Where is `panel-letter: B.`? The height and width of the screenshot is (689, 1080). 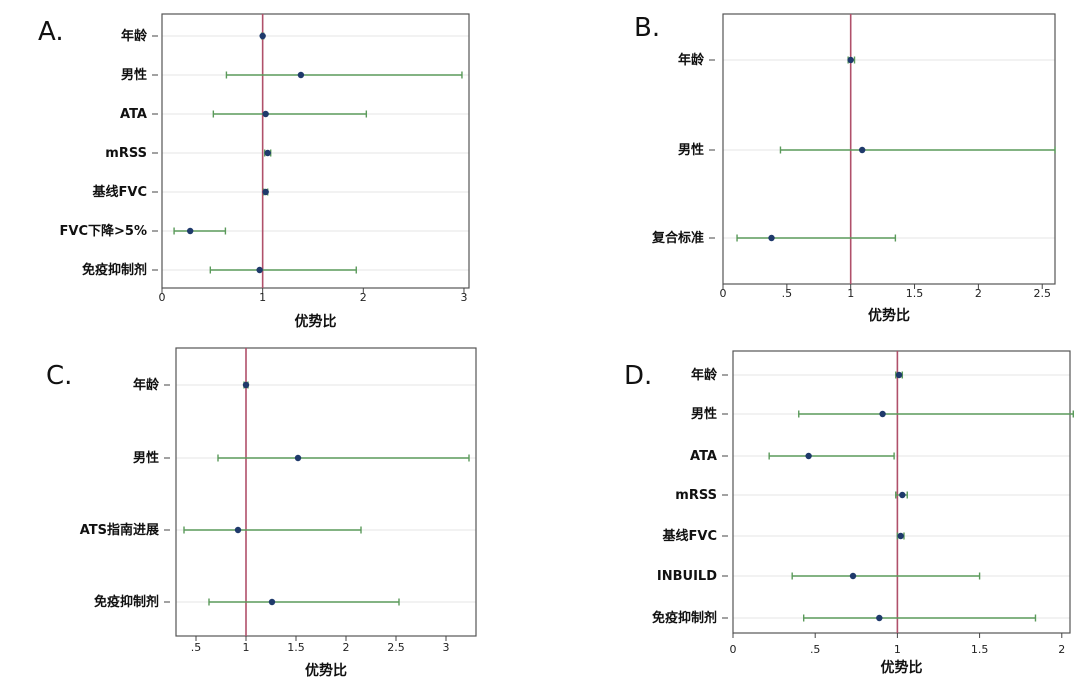 panel-letter: B. is located at coordinates (647, 28).